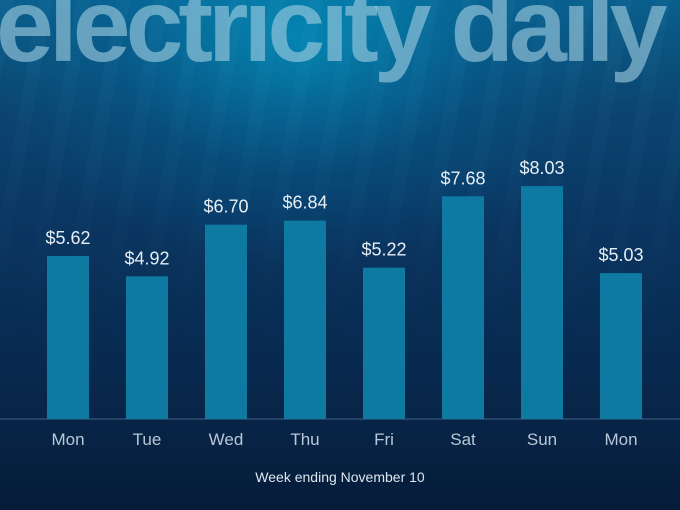 This screenshot has width=680, height=510. Describe the element at coordinates (542, 439) in the screenshot. I see `tick-label-6: Sun` at that location.